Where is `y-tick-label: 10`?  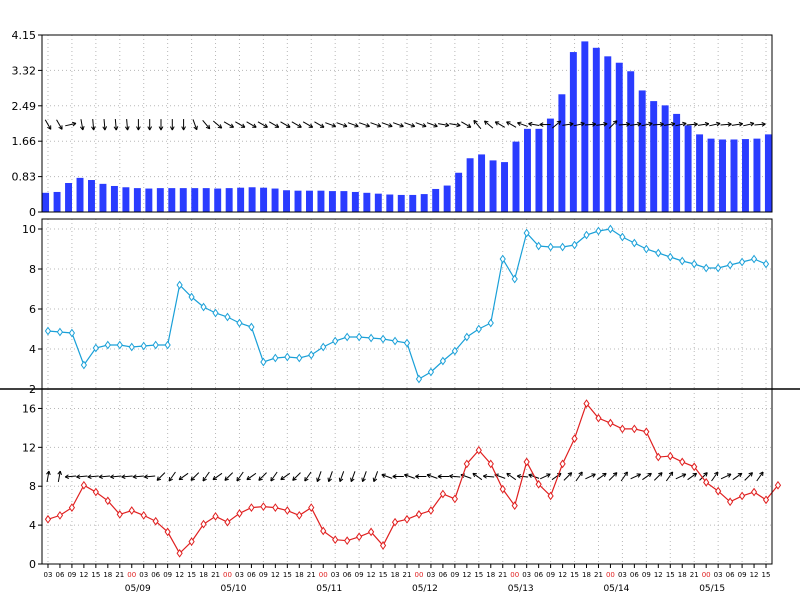
y-tick-label: 10 is located at coordinates (29, 229).